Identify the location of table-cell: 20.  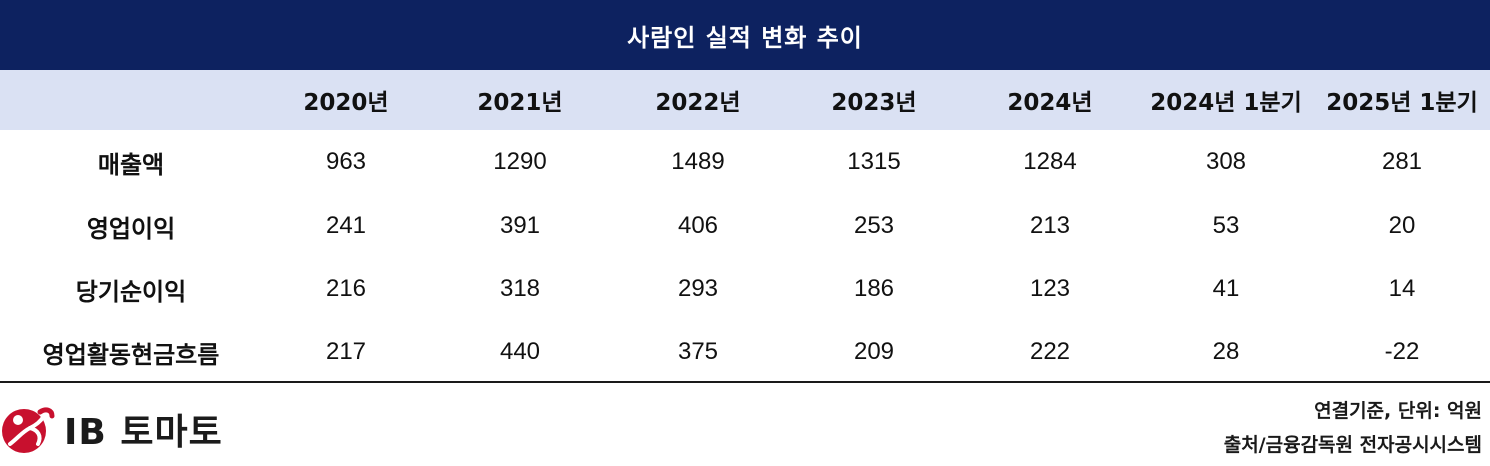
(1402, 225).